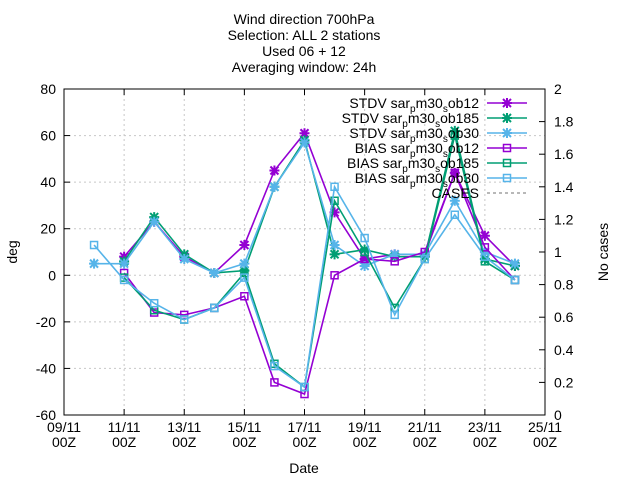 This screenshot has height=480, width=640. I want to click on legend-item: STDV sarpm30sob12, so click(438, 105).